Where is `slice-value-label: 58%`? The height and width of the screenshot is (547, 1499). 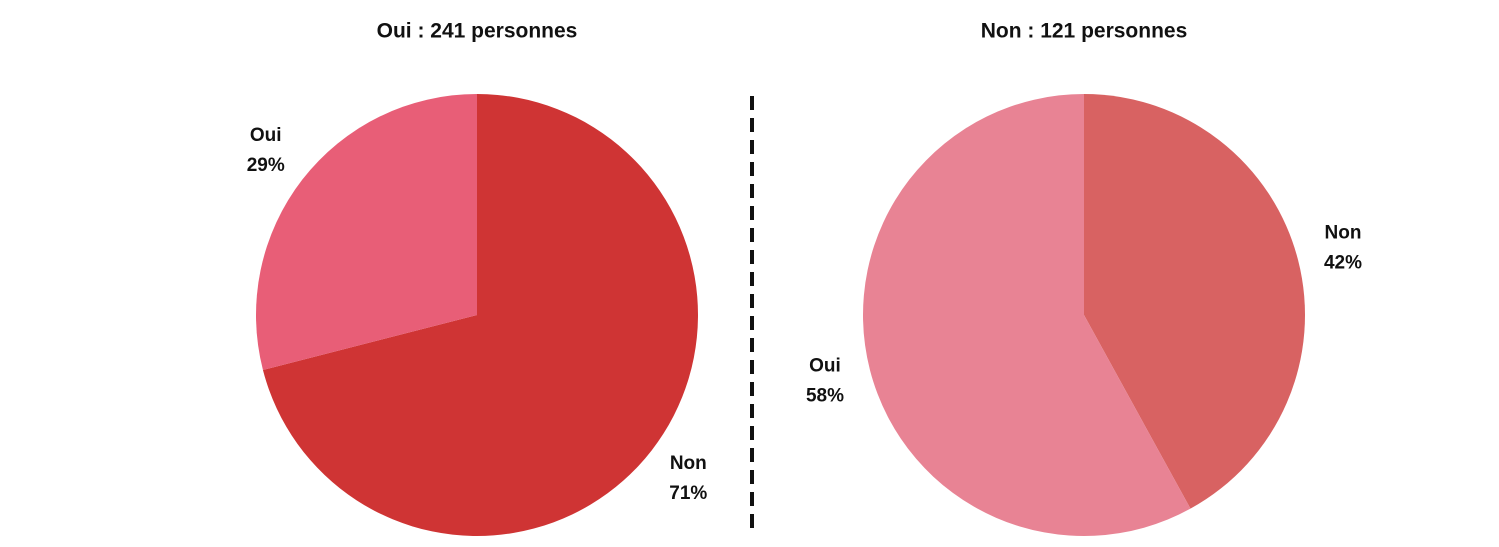 slice-value-label: 58% is located at coordinates (825, 396).